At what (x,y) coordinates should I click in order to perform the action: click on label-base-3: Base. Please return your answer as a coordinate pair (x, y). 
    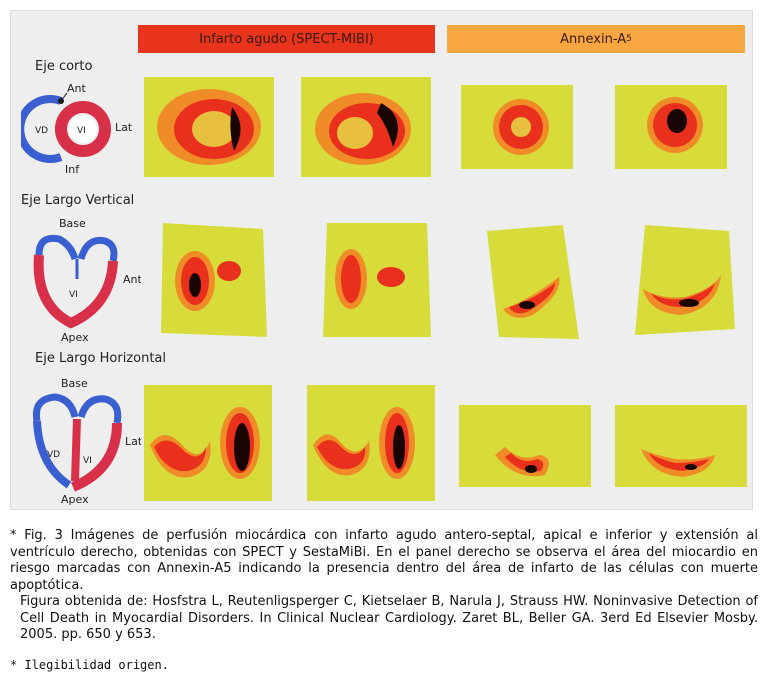
    Looking at the image, I should click on (74, 383).